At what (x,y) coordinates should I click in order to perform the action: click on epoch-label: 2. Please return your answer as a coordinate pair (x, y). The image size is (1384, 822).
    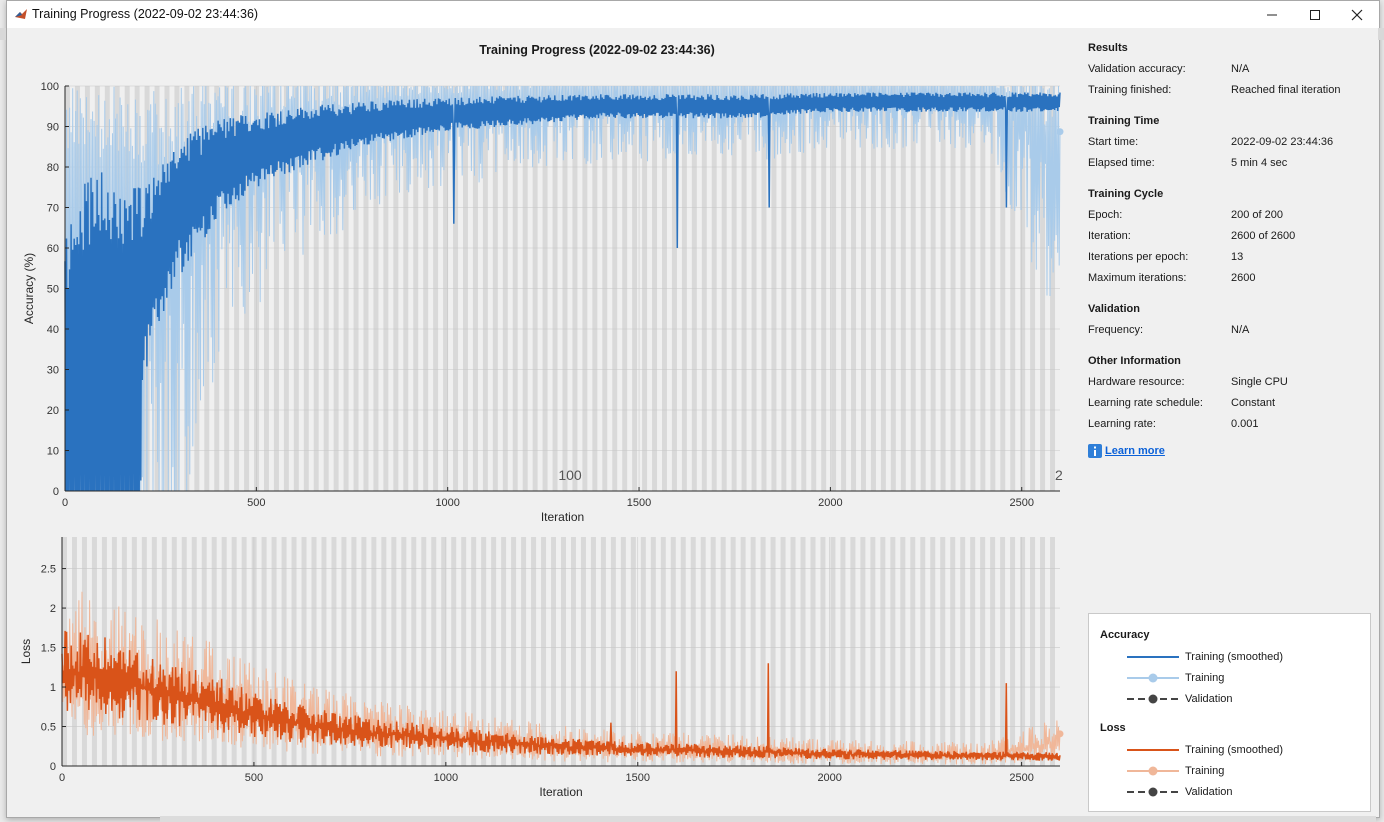
    Looking at the image, I should click on (1059, 475).